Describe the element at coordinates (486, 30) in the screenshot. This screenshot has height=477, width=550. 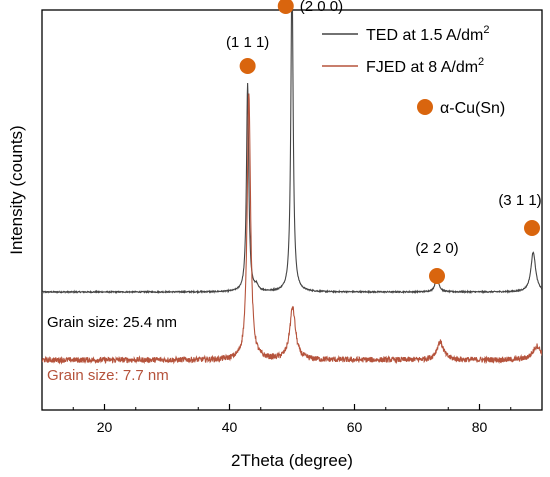
I see `legend-superscript-ted: 2` at that location.